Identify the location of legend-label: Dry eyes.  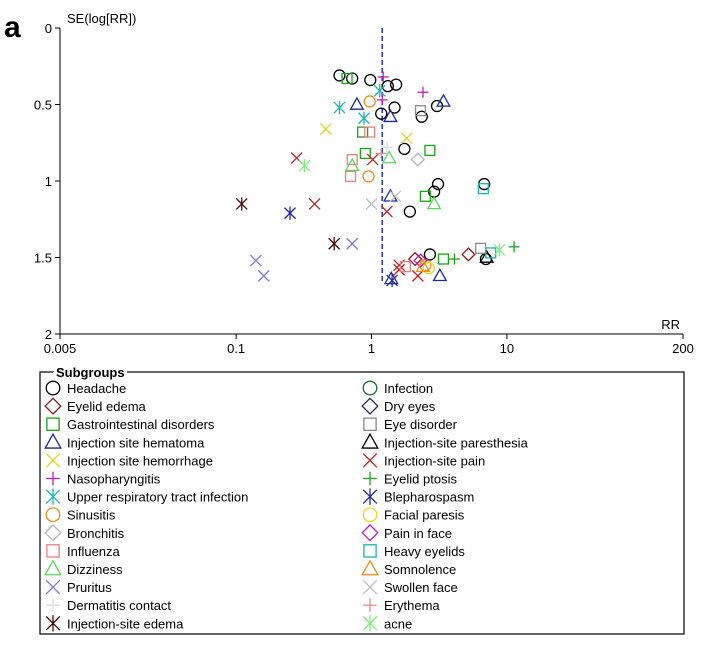
(410, 406).